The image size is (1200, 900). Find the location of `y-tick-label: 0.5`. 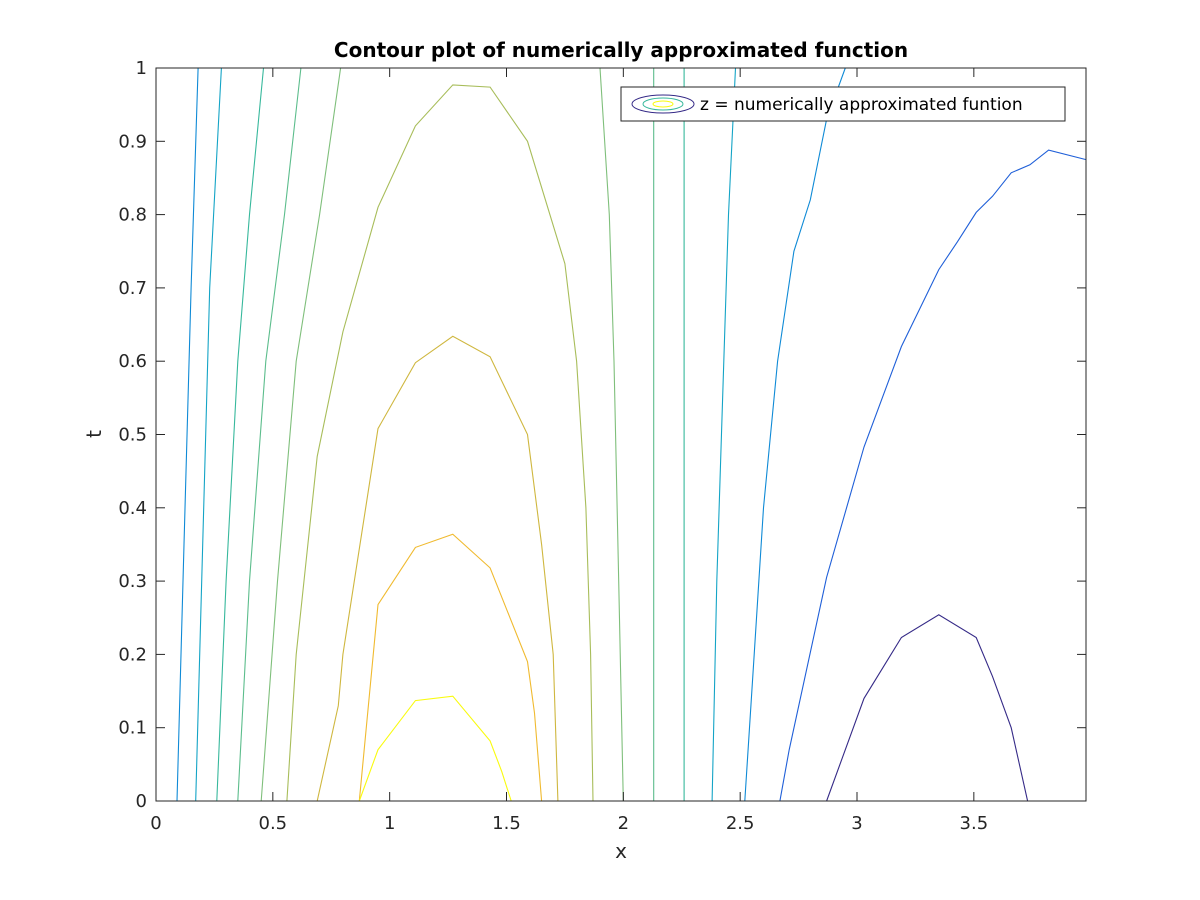

y-tick-label: 0.5 is located at coordinates (132, 435).